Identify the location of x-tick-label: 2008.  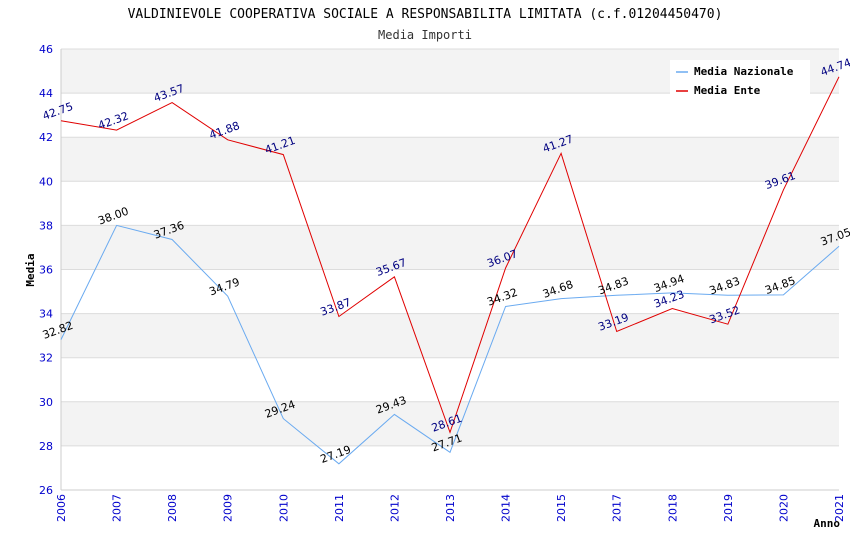
(172, 508).